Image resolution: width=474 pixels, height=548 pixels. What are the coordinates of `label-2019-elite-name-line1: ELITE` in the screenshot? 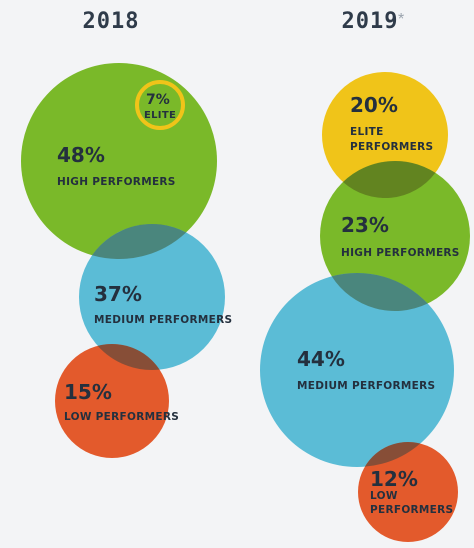 It's located at (367, 132).